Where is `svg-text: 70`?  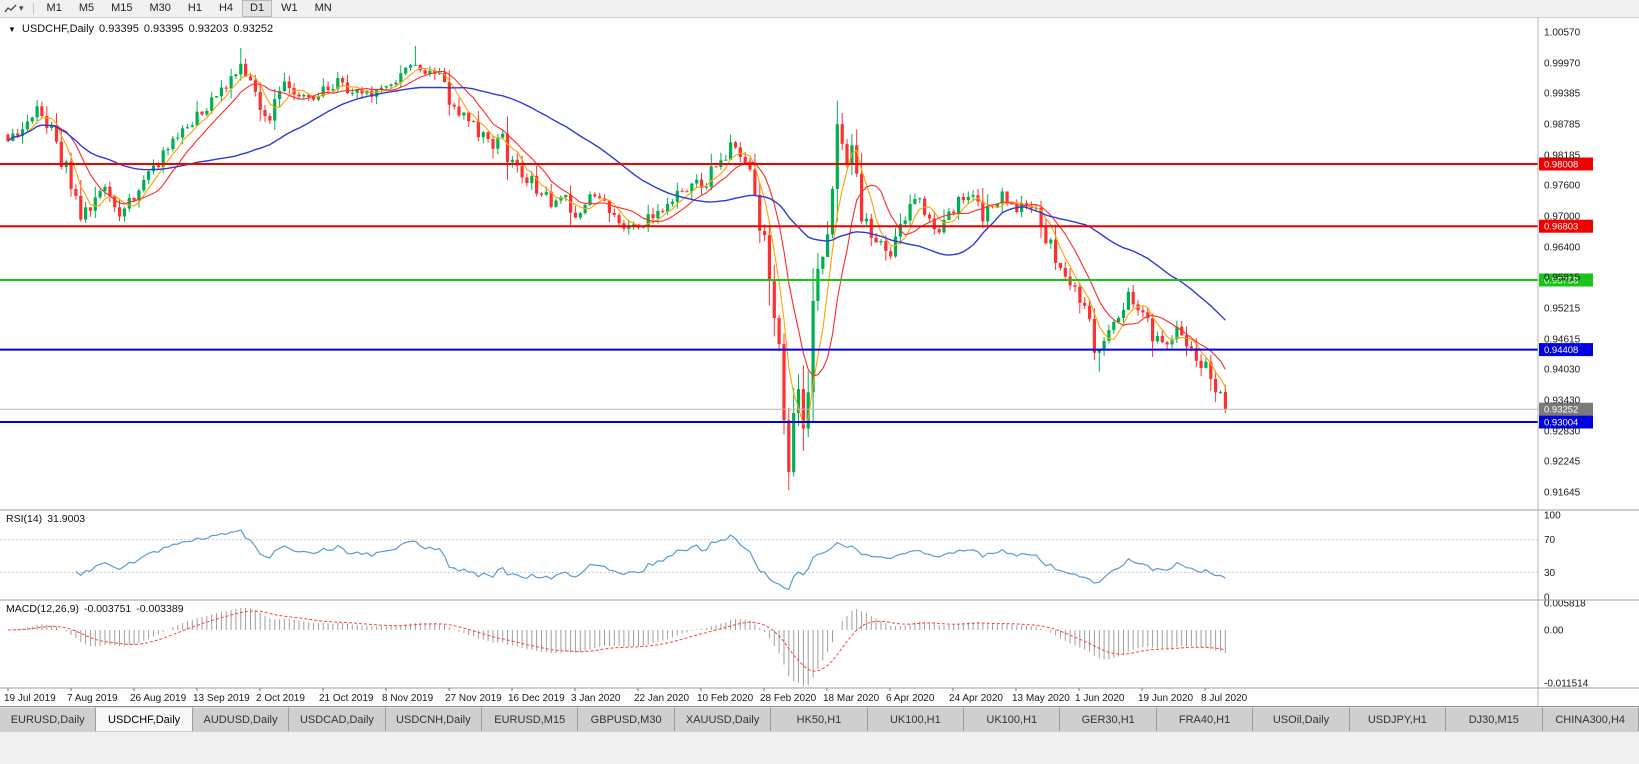 svg-text: 70 is located at coordinates (1550, 540).